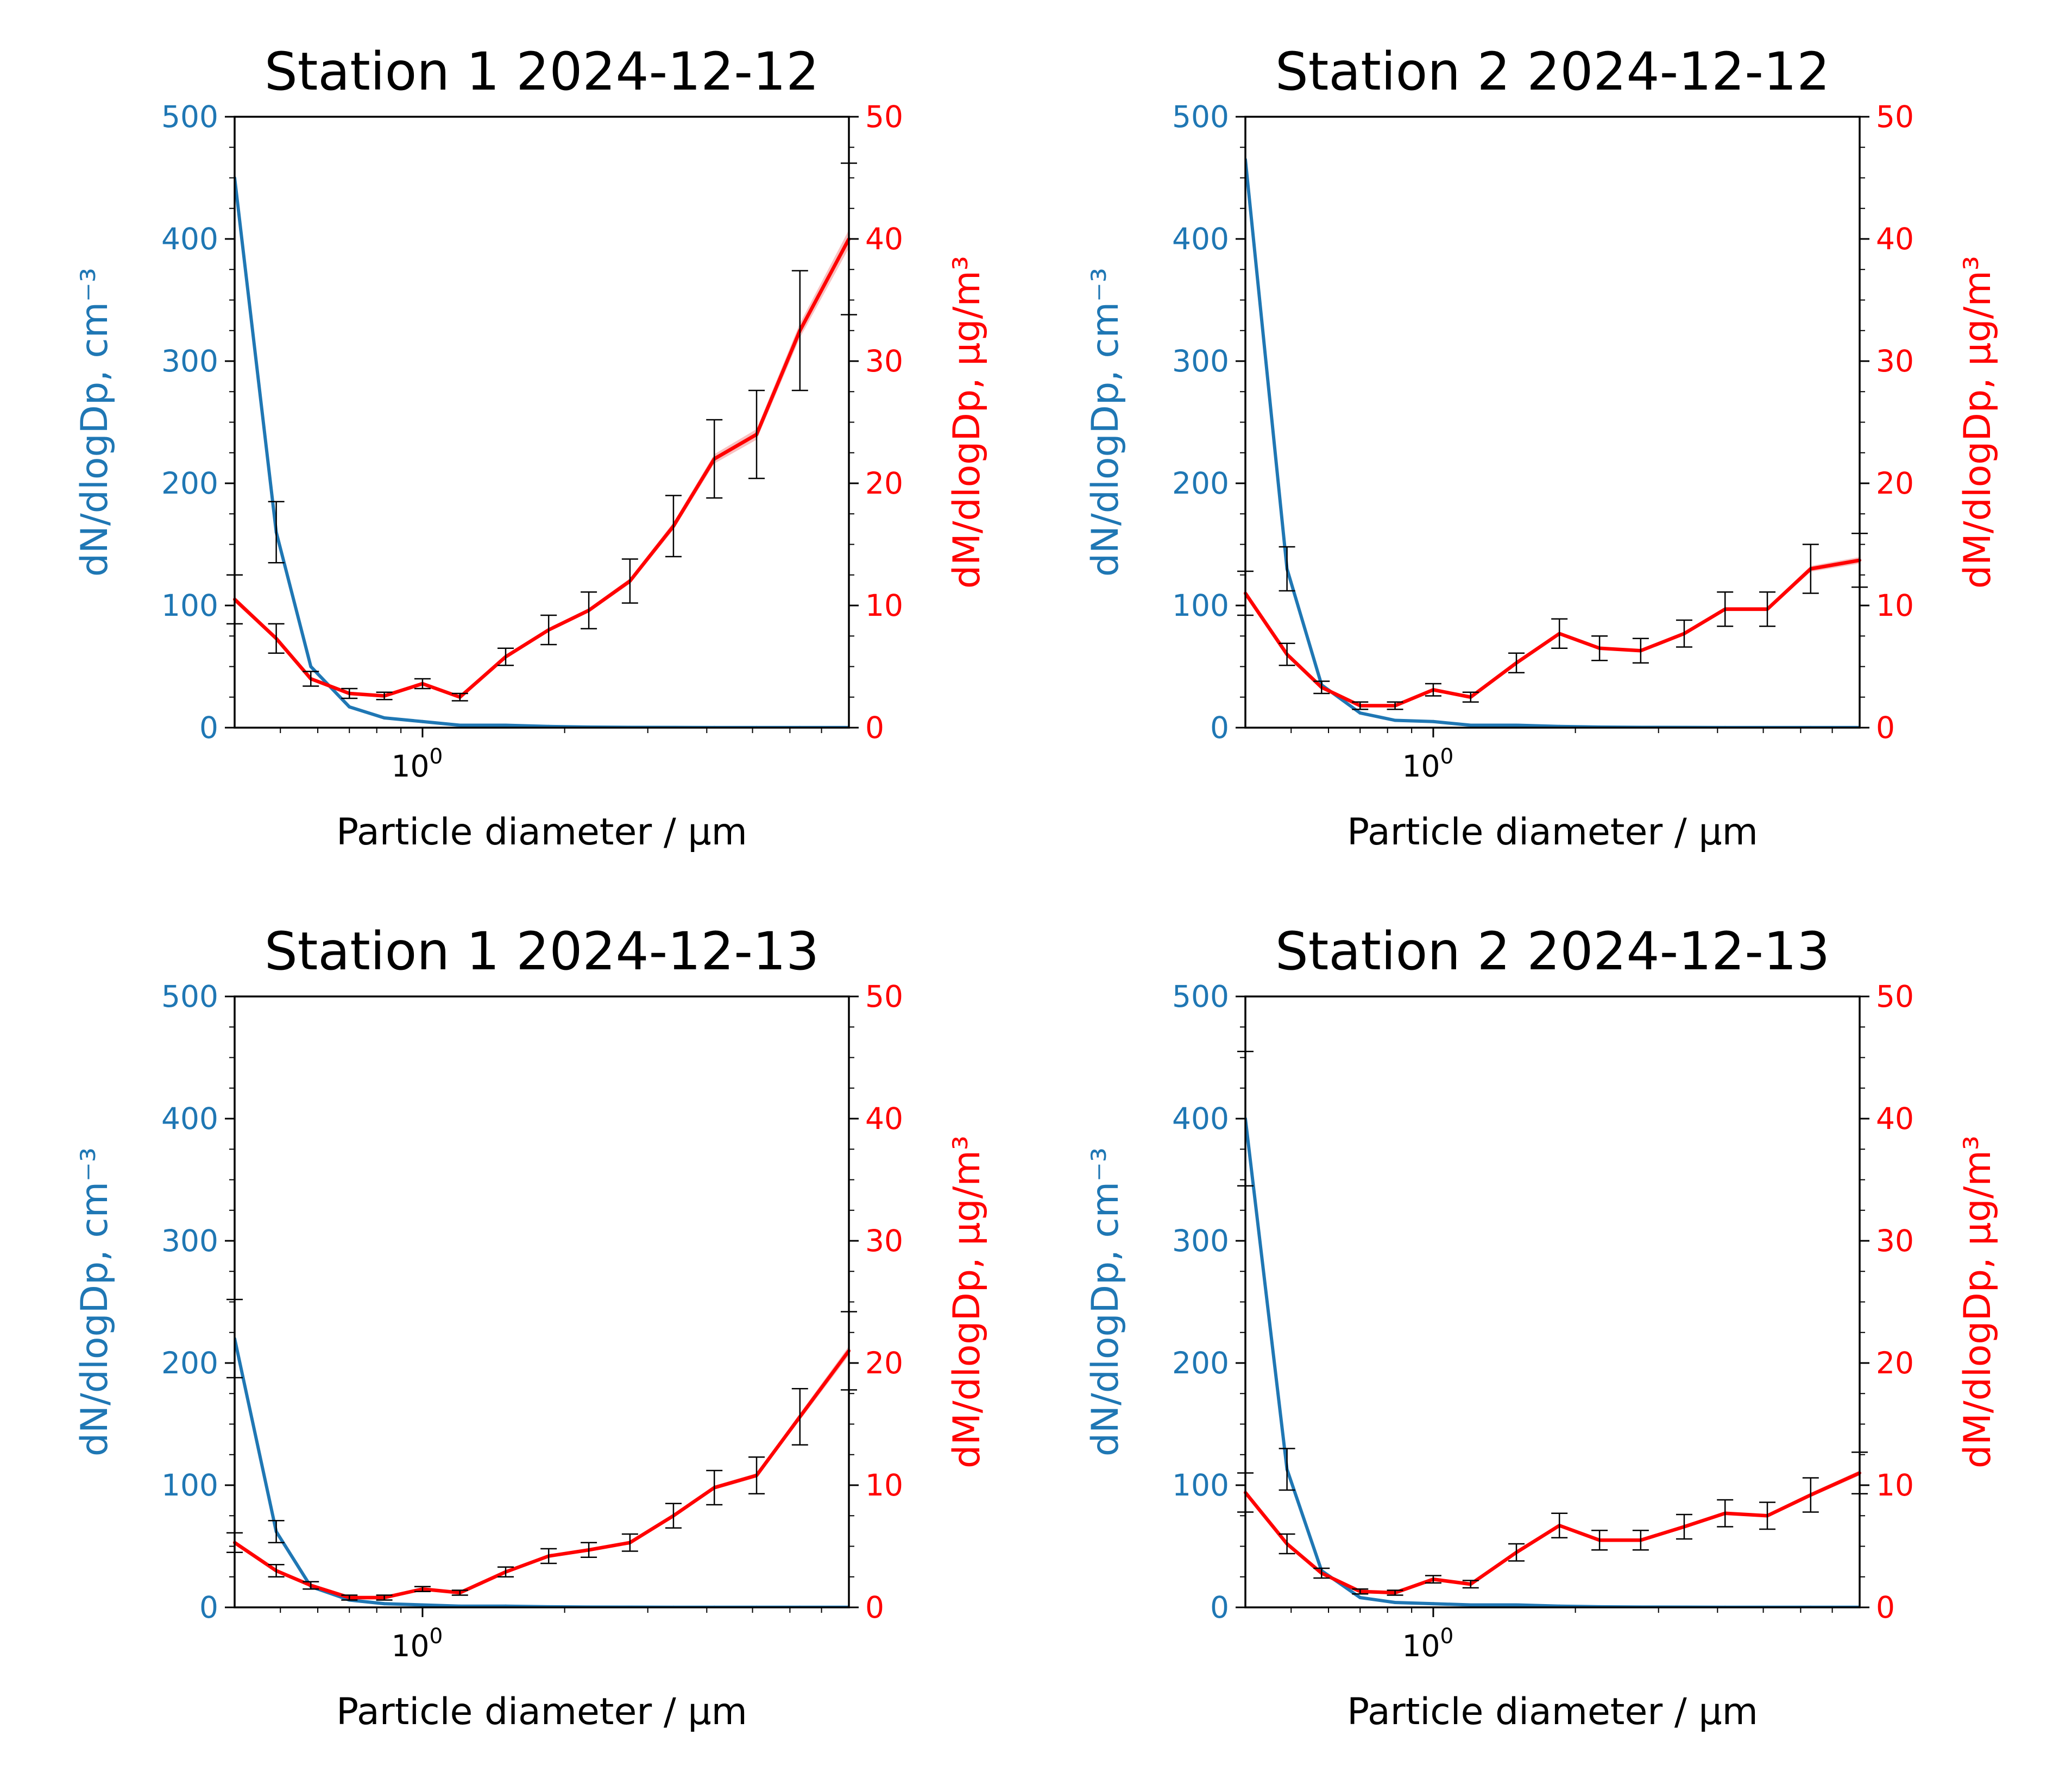 Image resolution: width=2053 pixels, height=1792 pixels. Describe the element at coordinates (1552, 71) in the screenshot. I see `chart-title: Station 2 2024-12-12` at that location.